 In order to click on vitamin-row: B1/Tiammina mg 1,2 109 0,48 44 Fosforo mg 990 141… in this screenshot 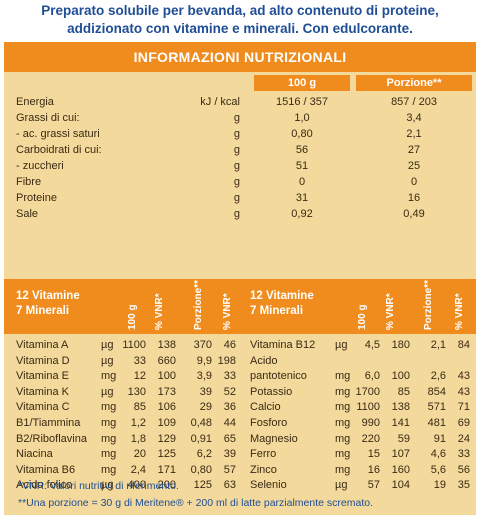, I will do `click(240, 424)`.